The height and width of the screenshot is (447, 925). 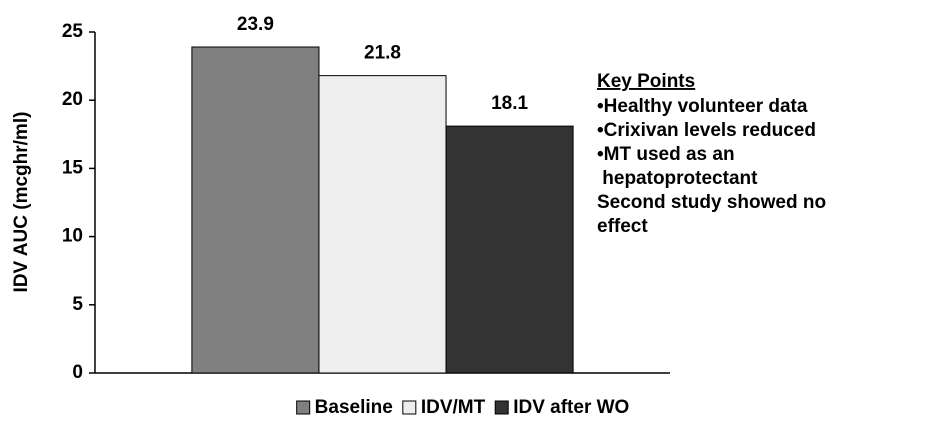 I want to click on y-tick-label: 0, so click(x=77, y=372).